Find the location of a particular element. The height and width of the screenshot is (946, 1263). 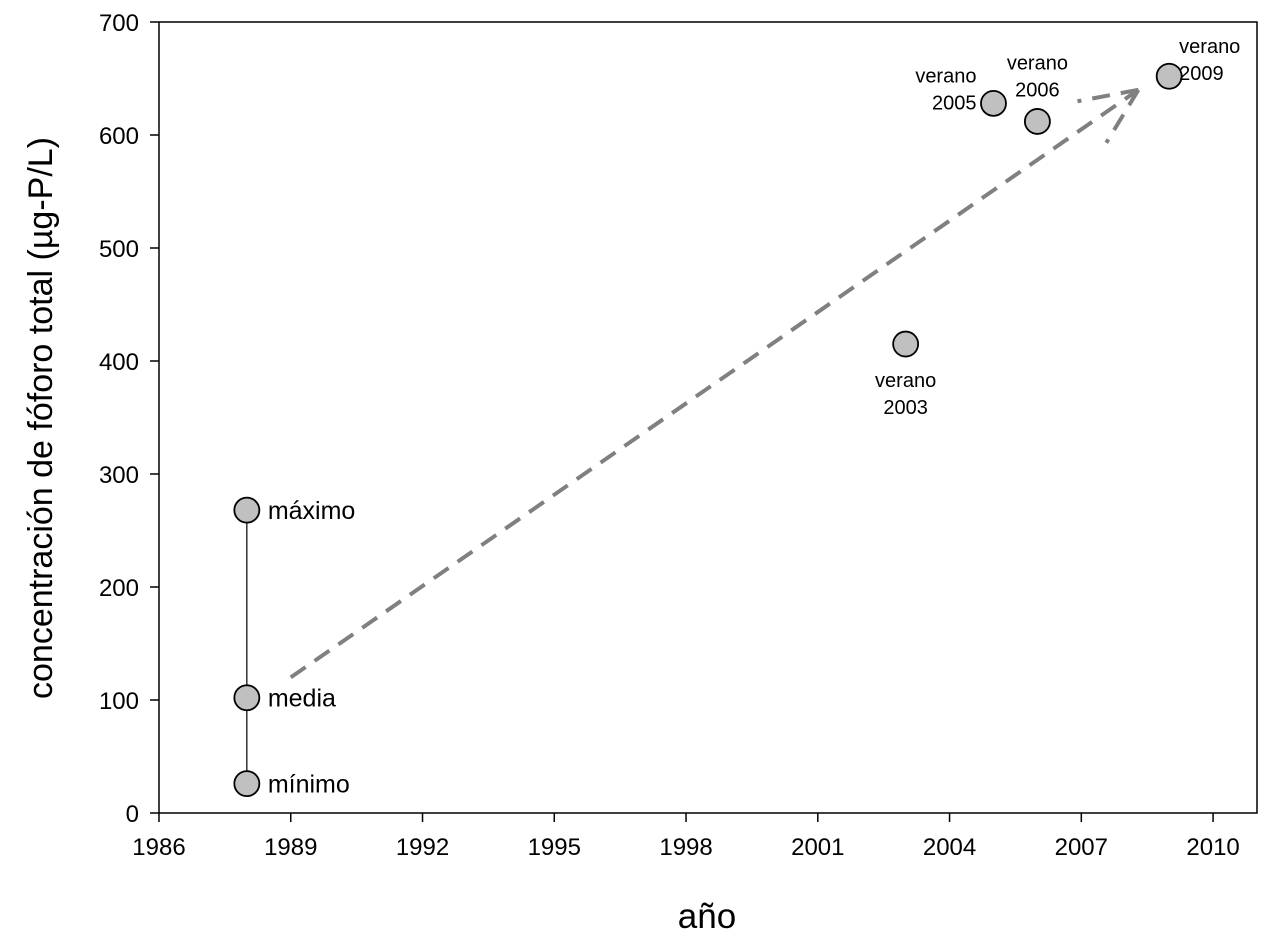

summer-point-label: verano 2005 is located at coordinates (945, 89).